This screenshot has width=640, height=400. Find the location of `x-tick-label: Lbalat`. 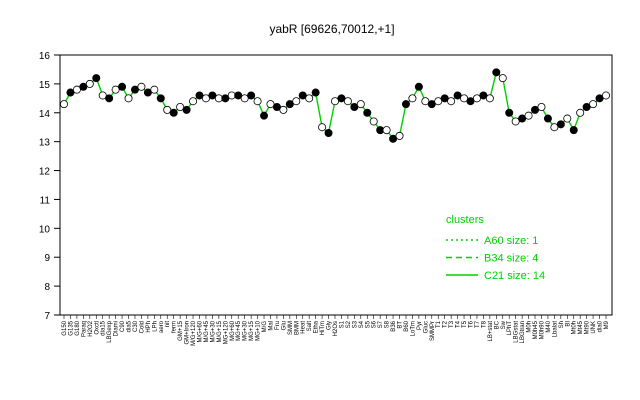

x-tick-label: Lbalat is located at coordinates (555, 329).